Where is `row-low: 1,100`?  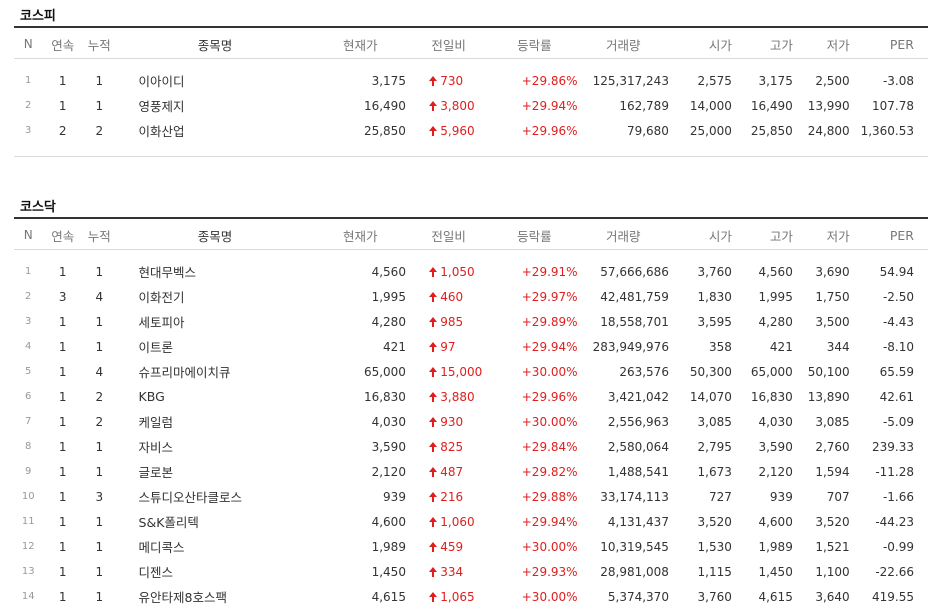
row-low: 1,100 is located at coordinates (821, 571).